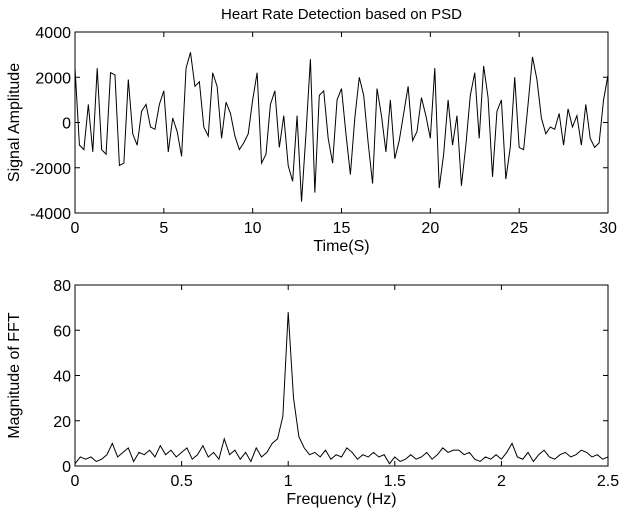  What do you see at coordinates (341, 246) in the screenshot?
I see `x-axis-label: Time(S)` at bounding box center [341, 246].